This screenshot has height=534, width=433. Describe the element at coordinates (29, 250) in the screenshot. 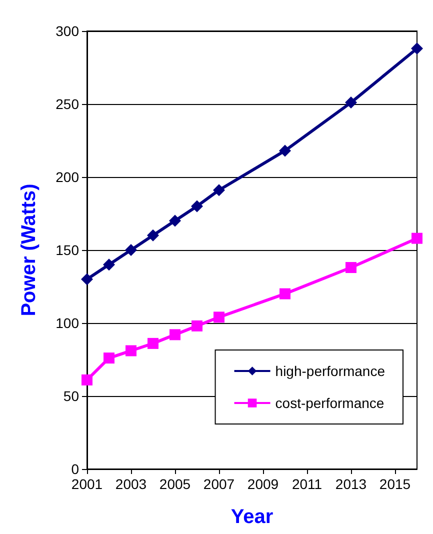

I see `y-axis-title: Power (Watts)` at that location.